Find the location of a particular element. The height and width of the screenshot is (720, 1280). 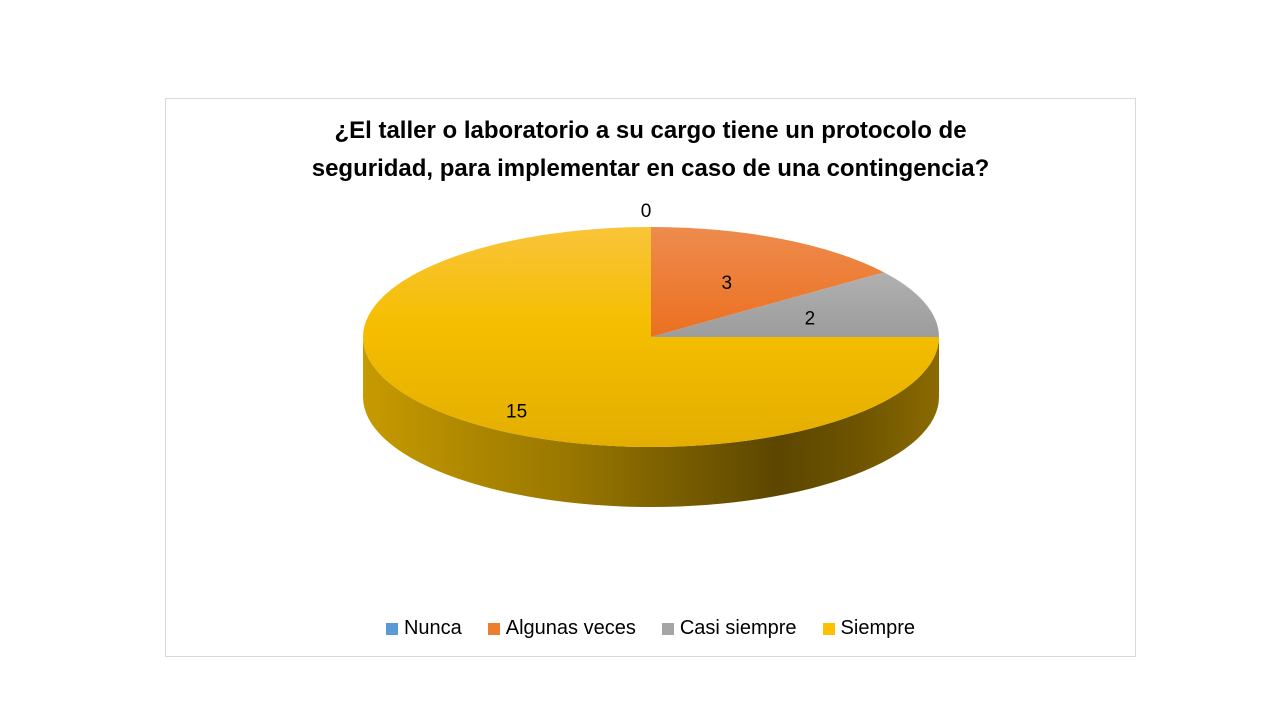

legend-swatch-algunas-veces is located at coordinates (493, 628).